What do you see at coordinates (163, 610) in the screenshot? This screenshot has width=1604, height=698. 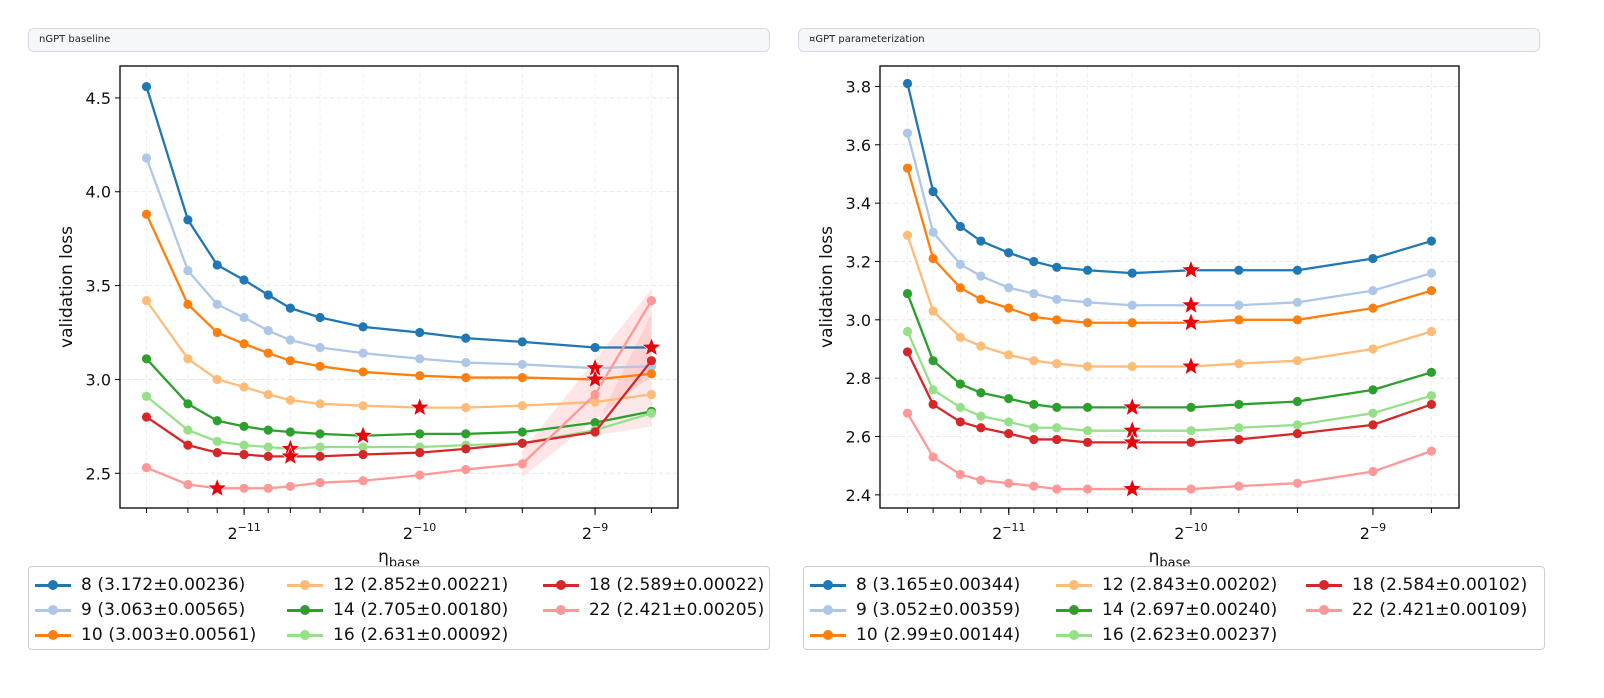 I see `legend-label: 9 (3.063±0.00565)` at bounding box center [163, 610].